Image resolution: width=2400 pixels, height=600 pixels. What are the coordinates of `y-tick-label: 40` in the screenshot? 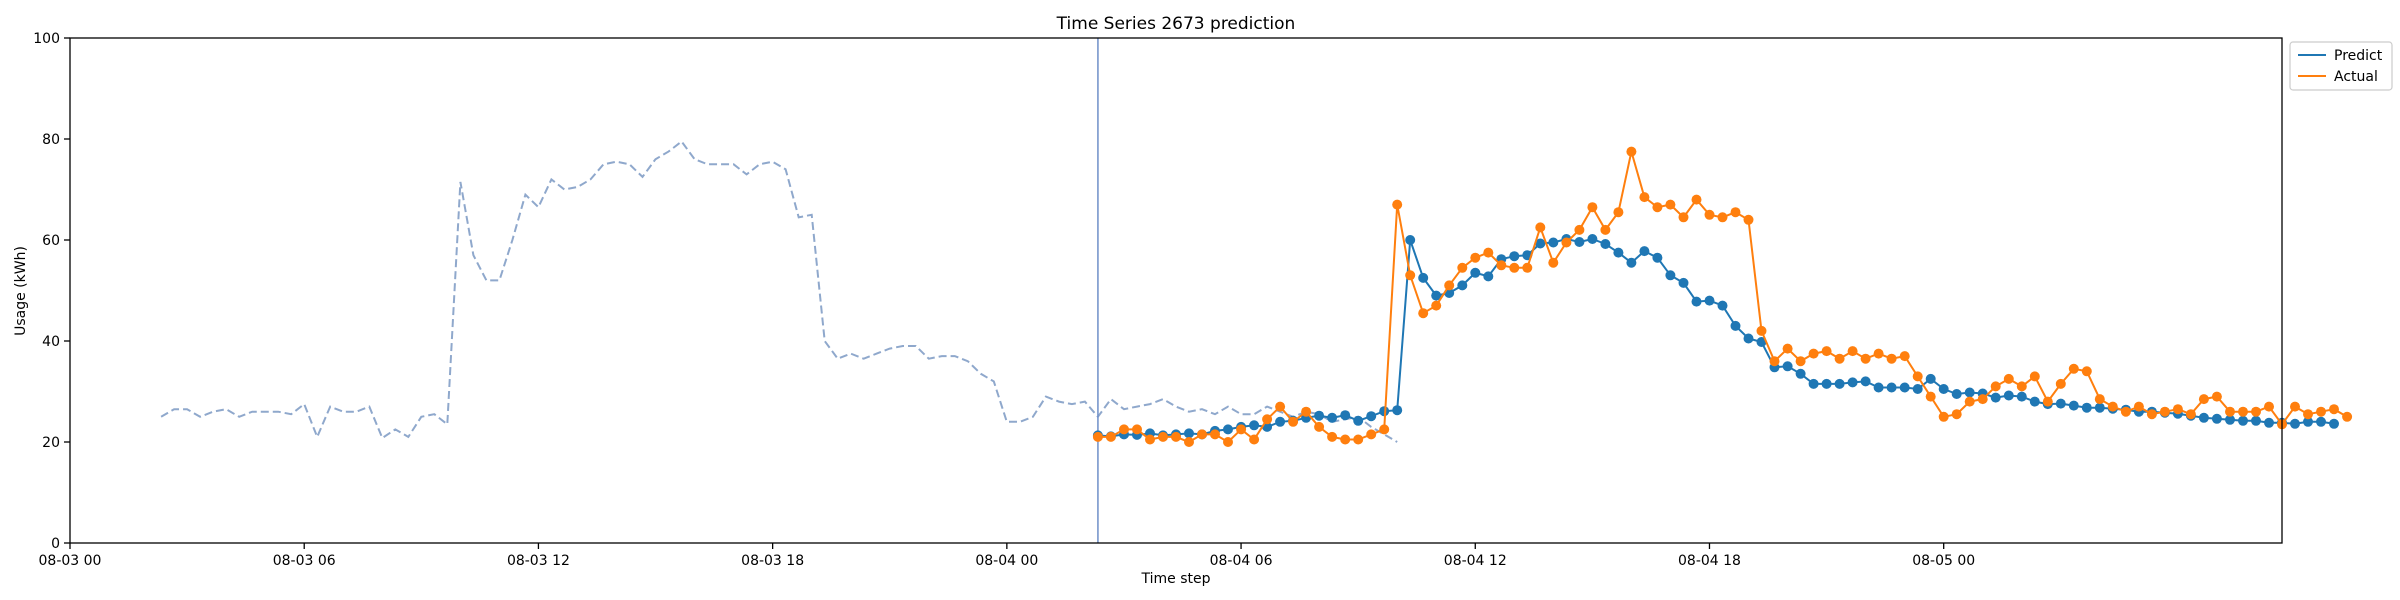 It's located at (51, 342).